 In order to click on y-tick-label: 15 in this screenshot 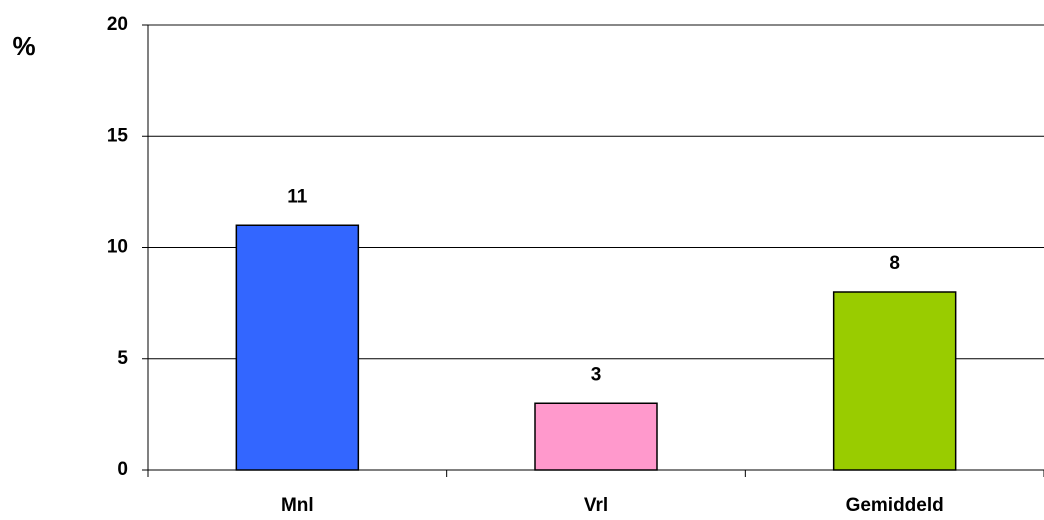, I will do `click(118, 135)`.